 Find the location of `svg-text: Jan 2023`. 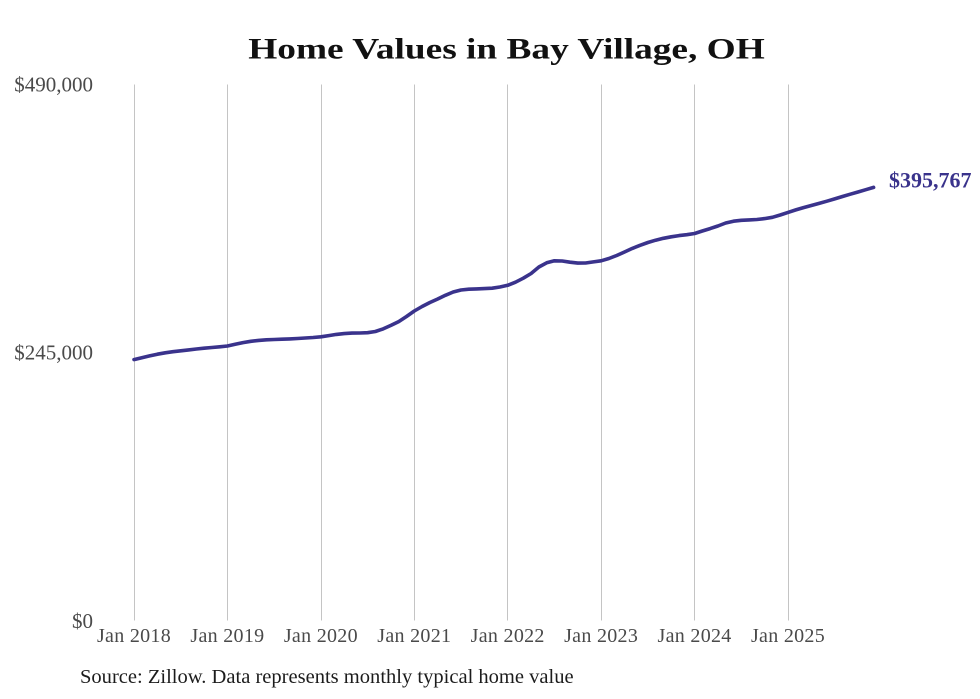

svg-text: Jan 2023 is located at coordinates (601, 636).